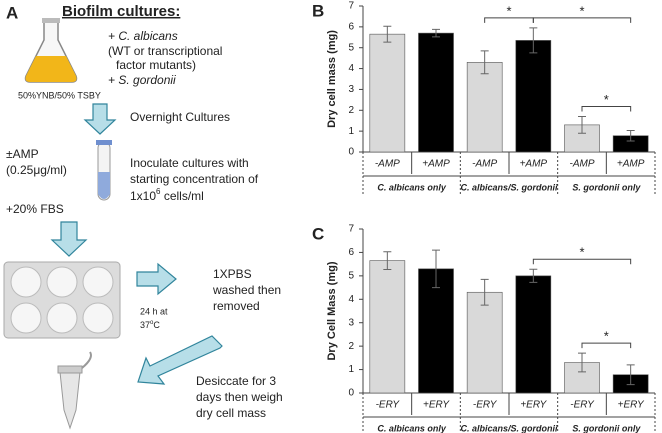 The width and height of the screenshot is (662, 433). What do you see at coordinates (156, 279) in the screenshot?
I see `right-arrow` at bounding box center [156, 279].